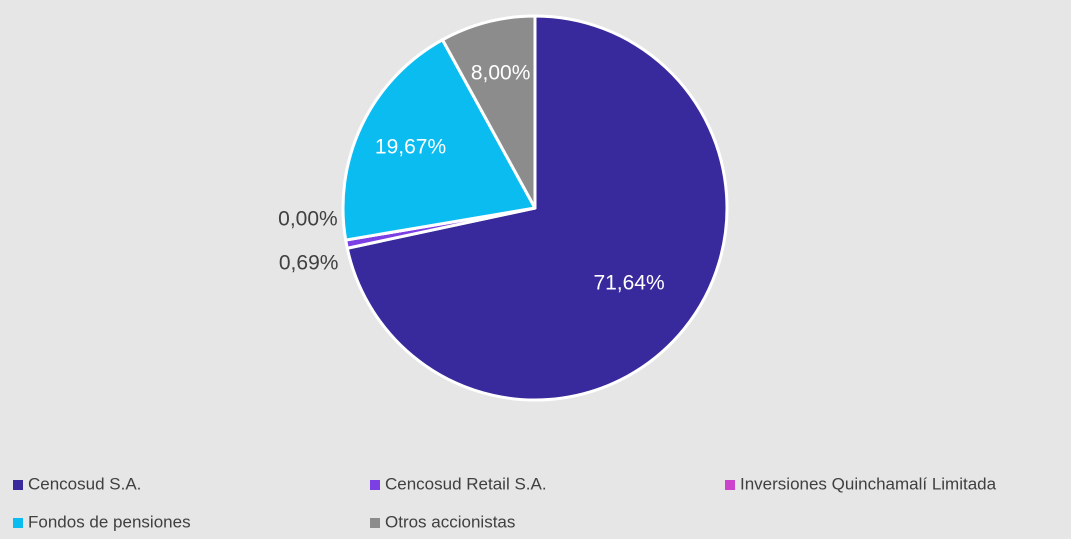 Image resolution: width=1071 pixels, height=539 pixels. I want to click on data-label: 0,00%, so click(308, 219).